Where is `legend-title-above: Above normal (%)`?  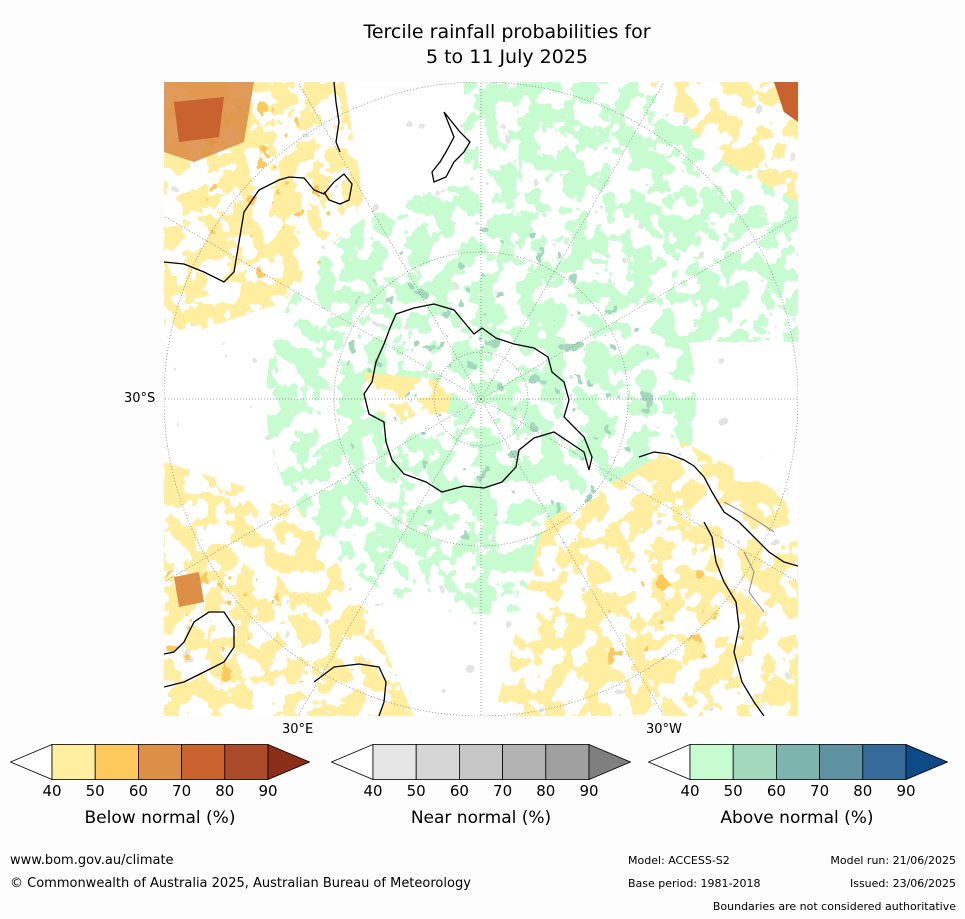
legend-title-above: Above normal (%) is located at coordinates (797, 818).